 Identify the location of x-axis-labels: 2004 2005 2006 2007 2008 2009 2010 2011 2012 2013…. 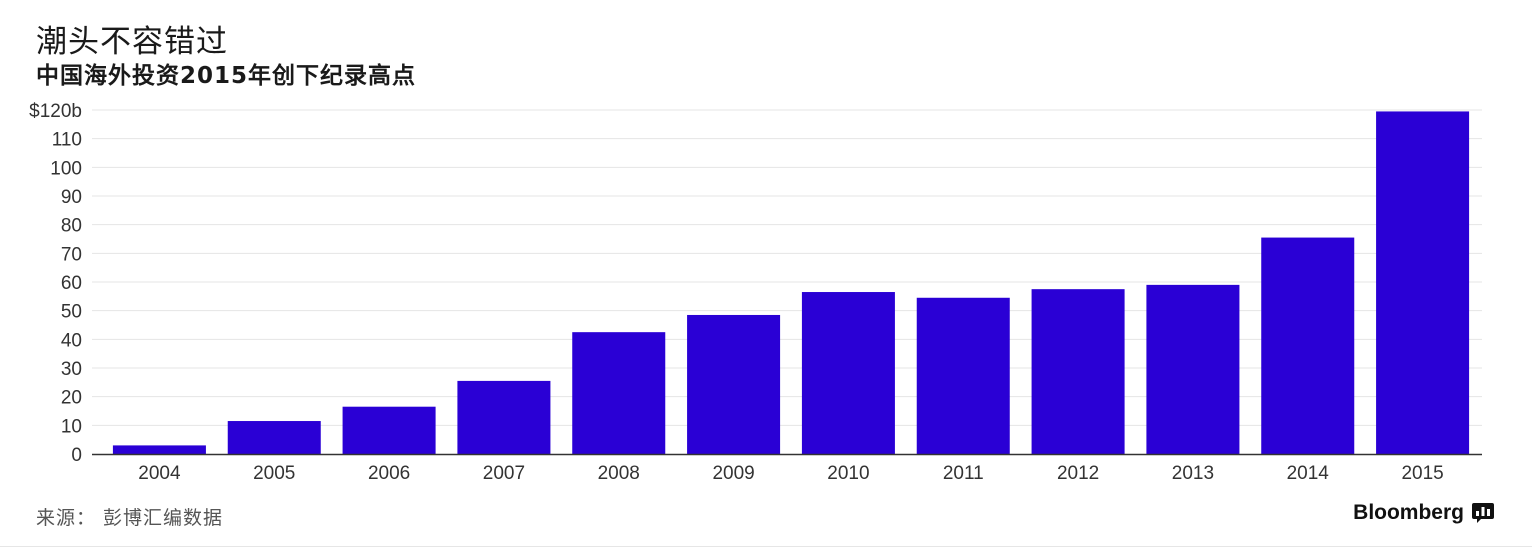
(790, 473).